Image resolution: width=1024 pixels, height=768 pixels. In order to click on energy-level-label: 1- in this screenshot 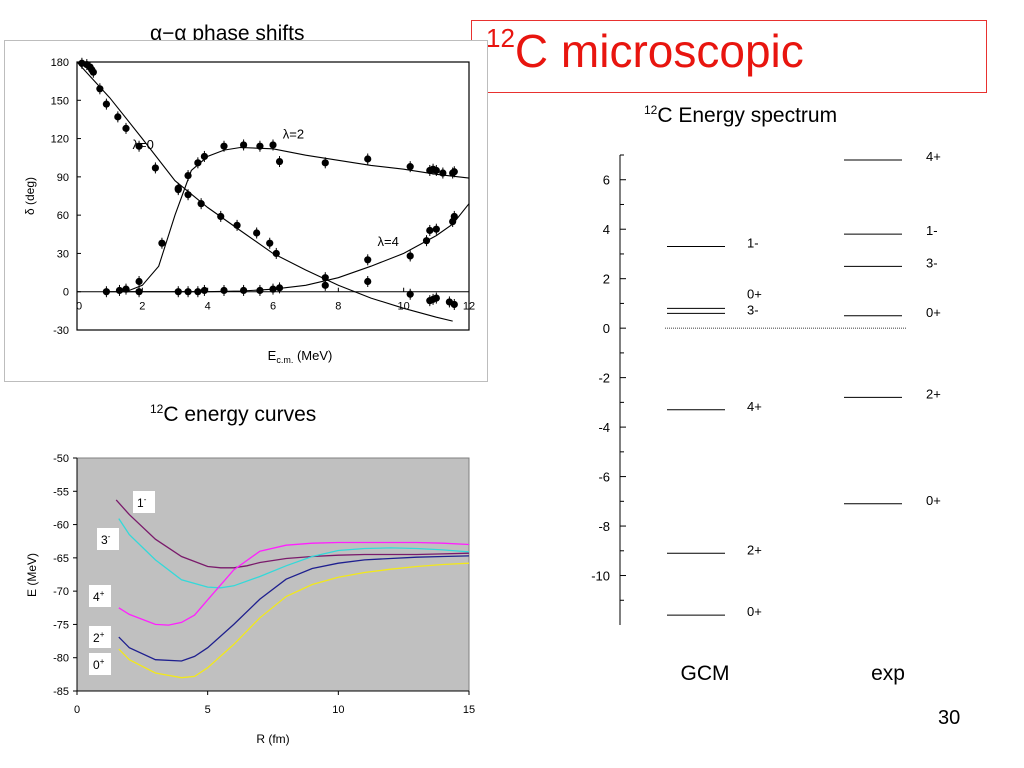, I will do `click(753, 243)`.